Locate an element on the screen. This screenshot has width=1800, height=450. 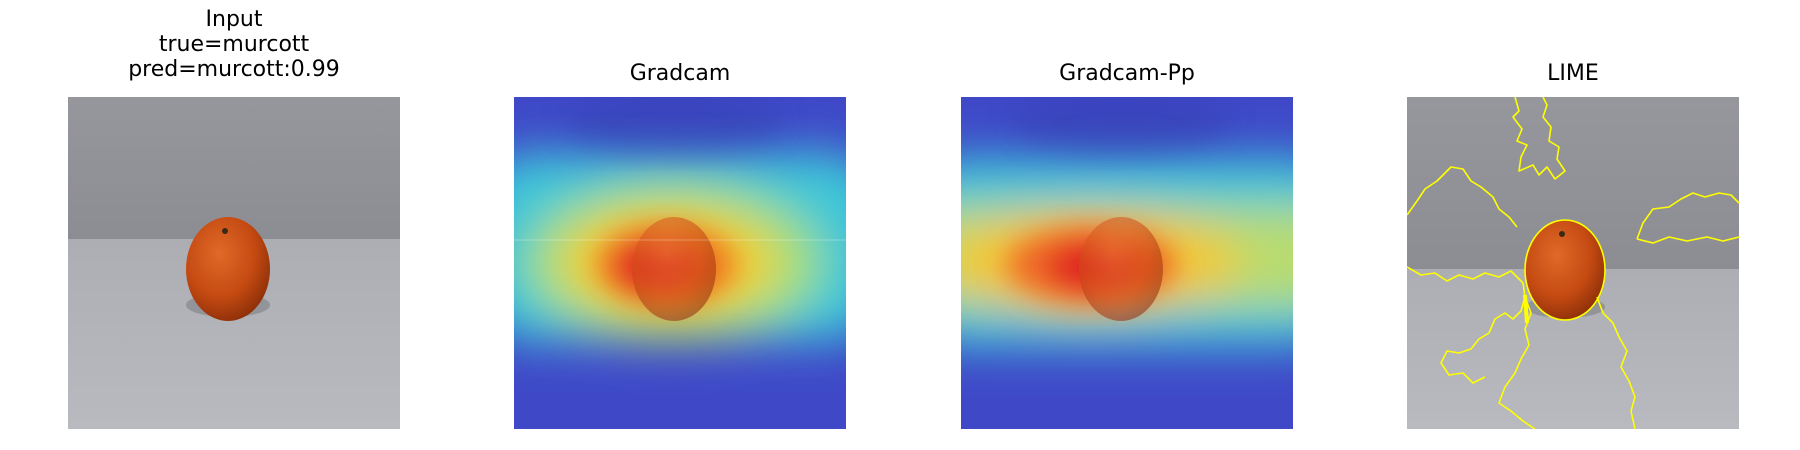
lime-explanation is located at coordinates (1573, 263).